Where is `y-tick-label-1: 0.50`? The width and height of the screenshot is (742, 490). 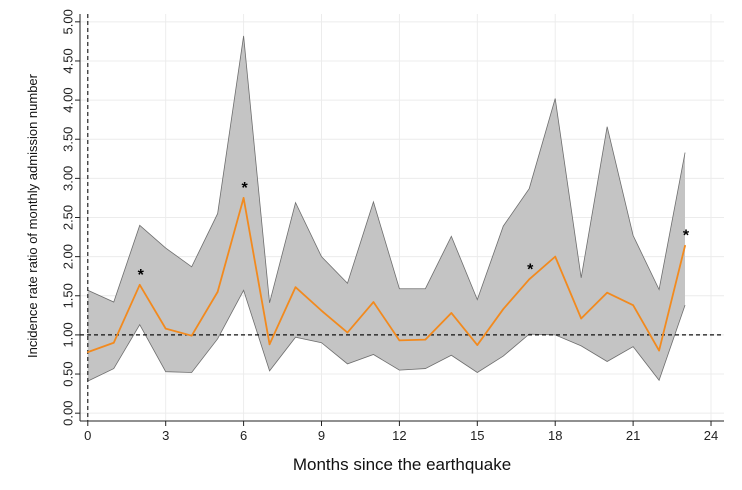
y-tick-label-1: 0.50 is located at coordinates (68, 373).